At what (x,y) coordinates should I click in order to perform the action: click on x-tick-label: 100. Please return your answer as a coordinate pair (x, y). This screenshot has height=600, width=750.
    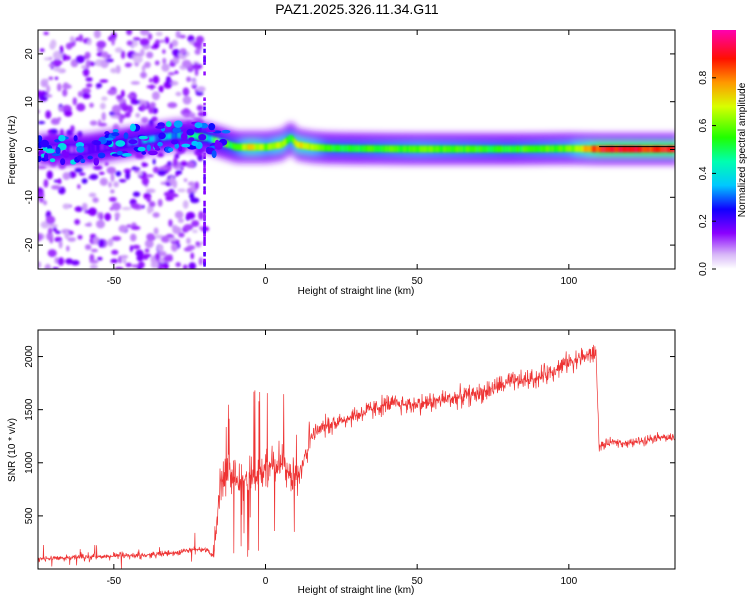
    Looking at the image, I should click on (568, 281).